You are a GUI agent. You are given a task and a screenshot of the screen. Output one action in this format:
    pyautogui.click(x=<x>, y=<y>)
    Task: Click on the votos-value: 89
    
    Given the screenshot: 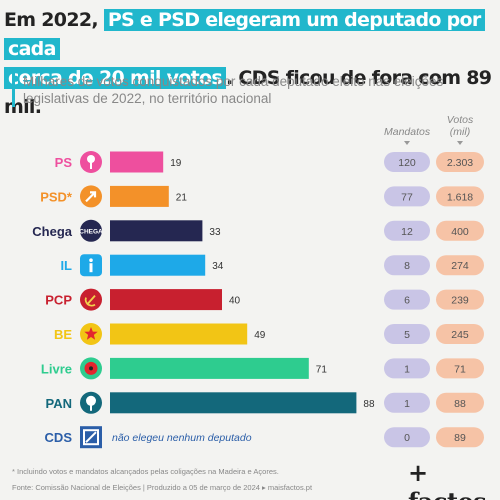 What is the action you would take?
    pyautogui.click(x=460, y=438)
    